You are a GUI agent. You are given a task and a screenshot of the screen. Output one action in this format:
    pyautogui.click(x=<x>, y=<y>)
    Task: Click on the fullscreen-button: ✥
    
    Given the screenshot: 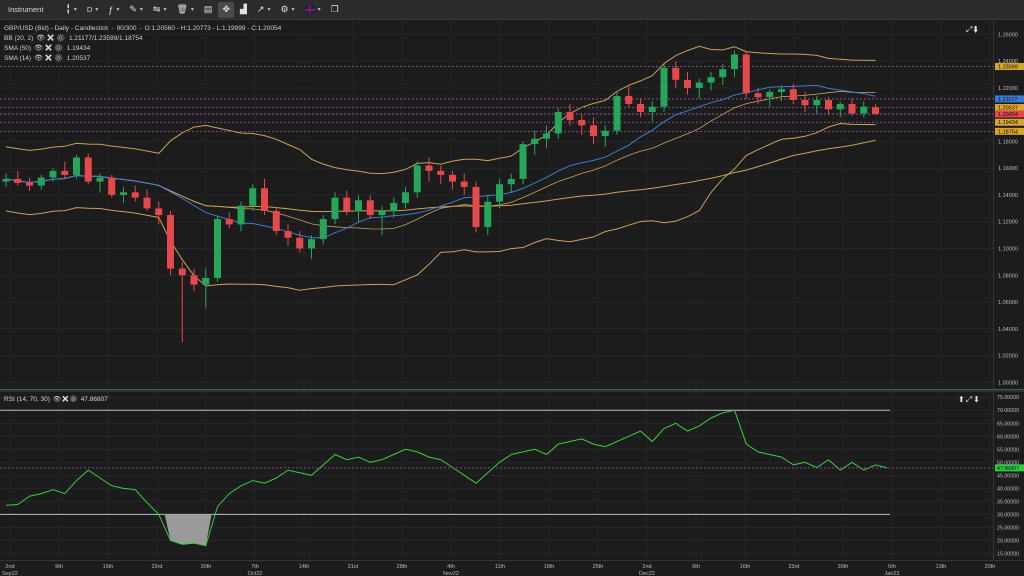 What is the action you would take?
    pyautogui.click(x=226, y=9)
    